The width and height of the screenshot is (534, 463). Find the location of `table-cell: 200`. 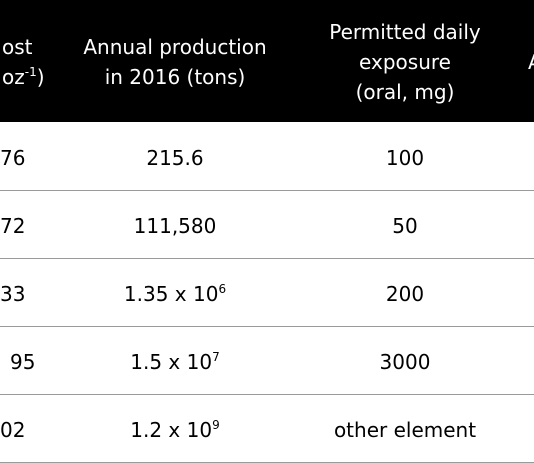

table-cell: 200 is located at coordinates (394, 294).